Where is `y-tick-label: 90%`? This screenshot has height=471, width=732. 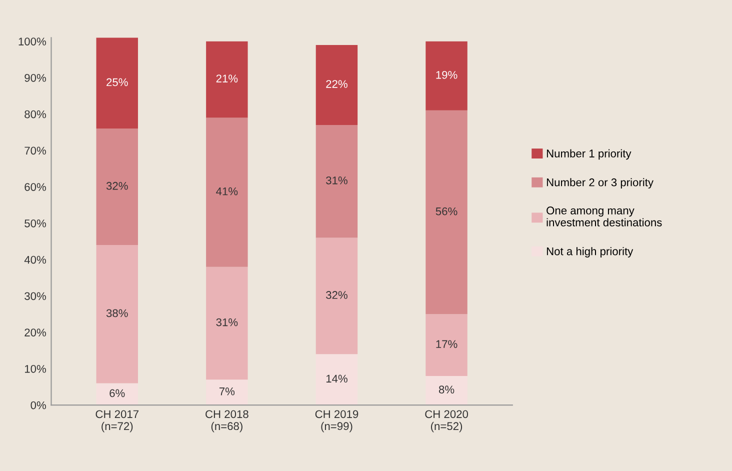
y-tick-label: 90% is located at coordinates (35, 78).